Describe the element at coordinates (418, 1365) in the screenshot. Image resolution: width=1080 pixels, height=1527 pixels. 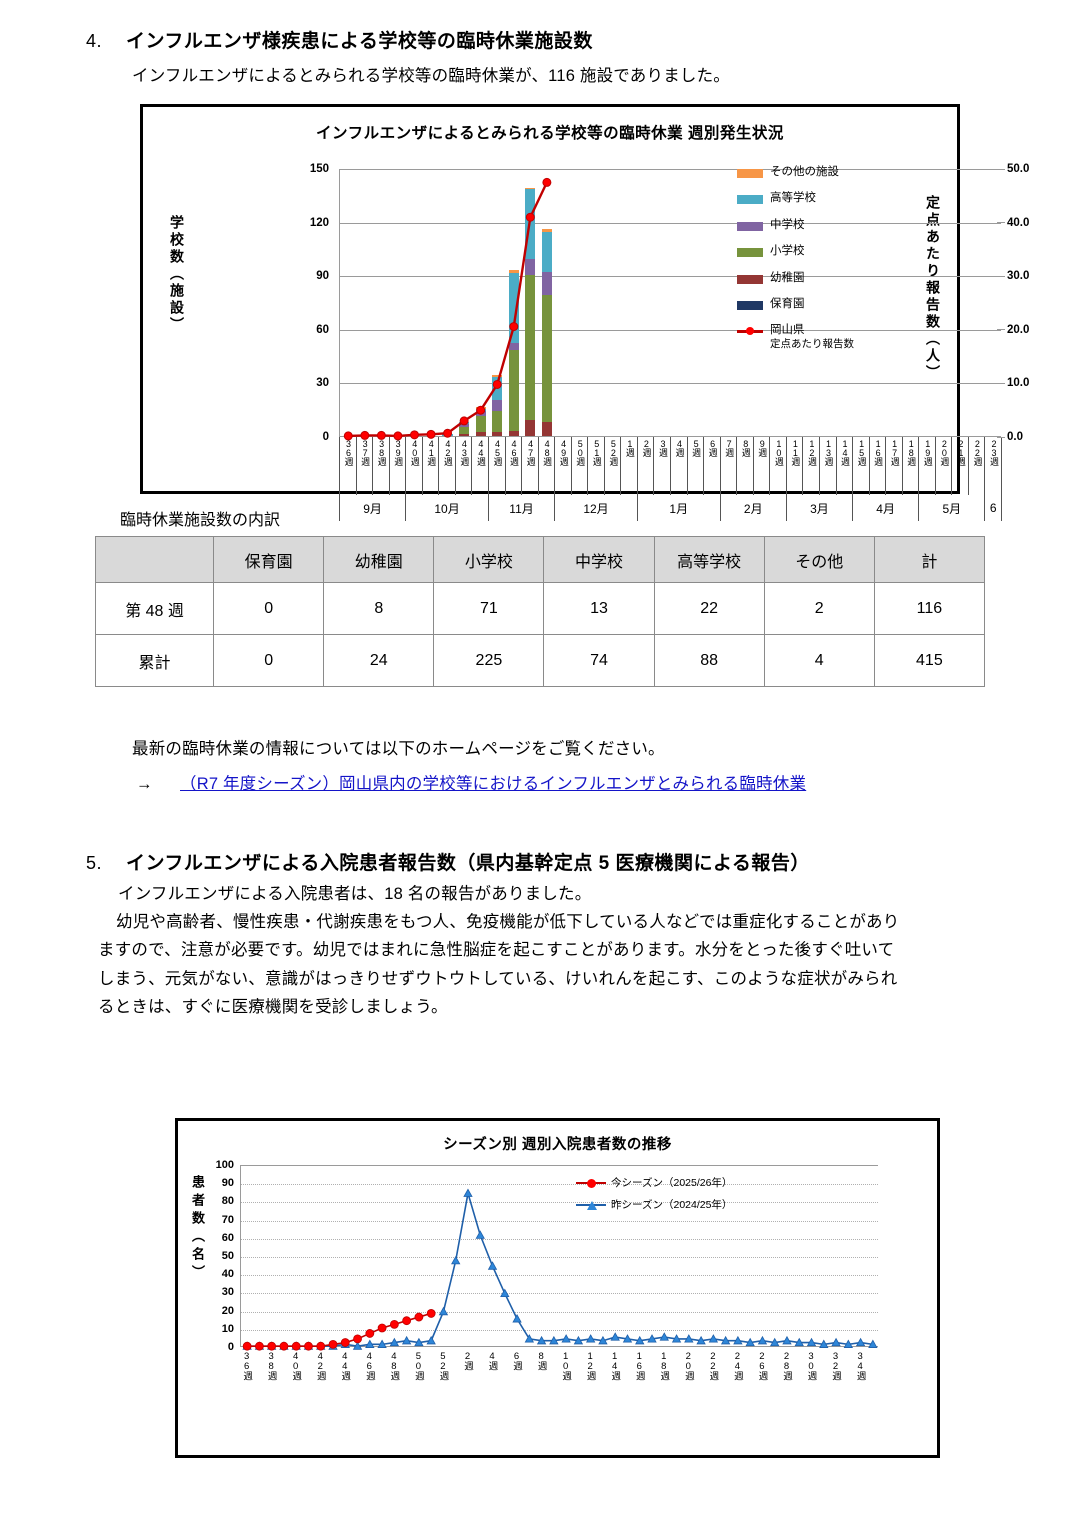
I see `chart2-x-tick-label: 50週` at that location.